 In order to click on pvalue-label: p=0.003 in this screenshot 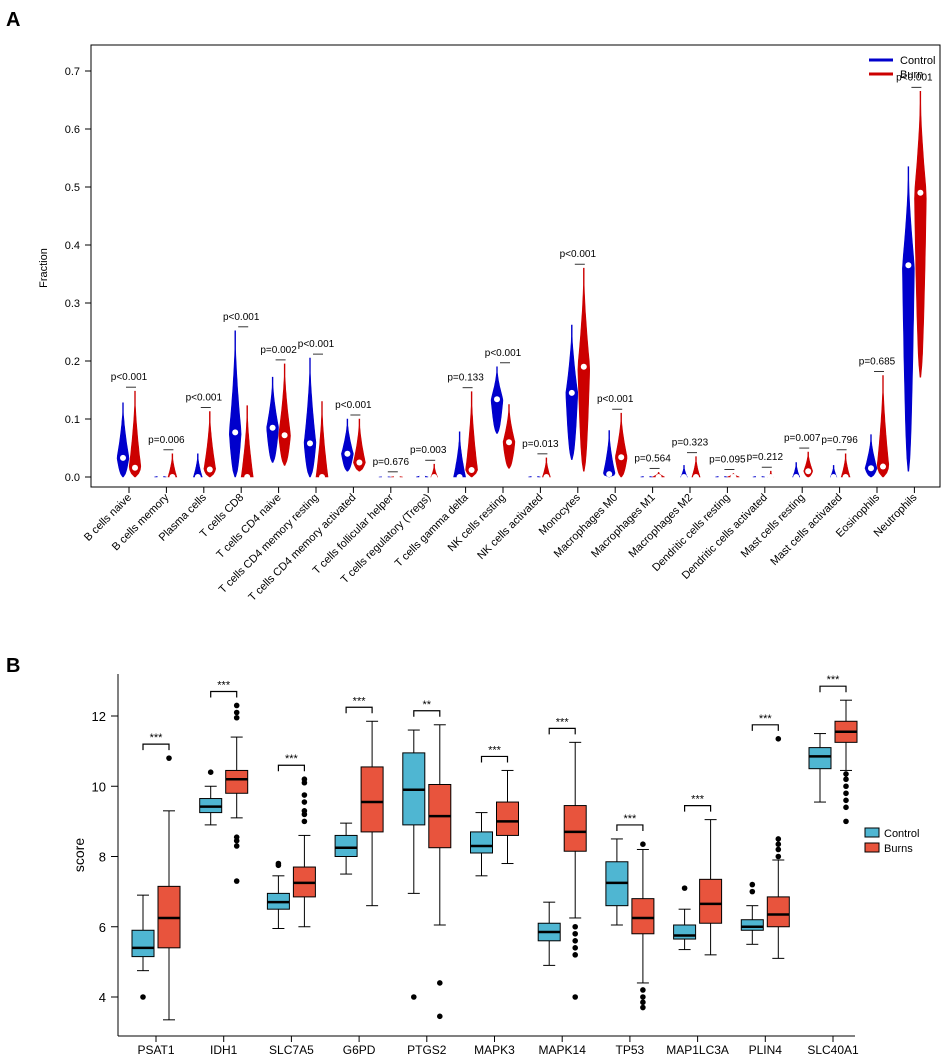, I will do `click(428, 450)`.